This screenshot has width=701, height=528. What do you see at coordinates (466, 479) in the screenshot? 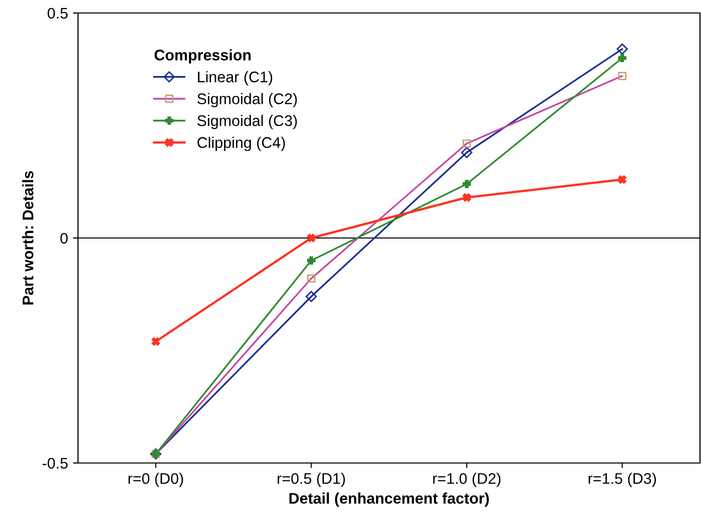
I see `x-tick-label: r=1.0 (D2)` at bounding box center [466, 479].